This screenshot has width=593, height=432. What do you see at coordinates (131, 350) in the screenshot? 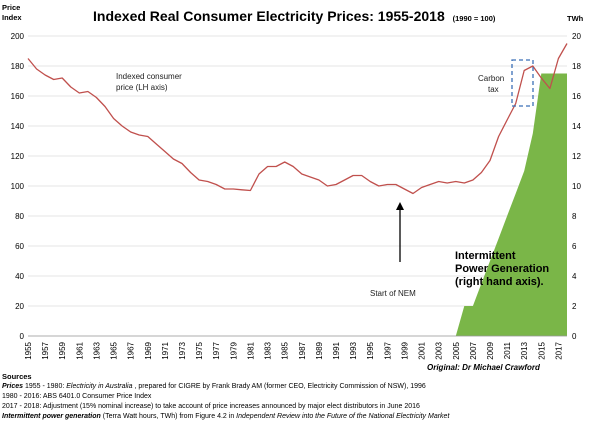
I see `x-tick-1967: 1967` at bounding box center [131, 350].